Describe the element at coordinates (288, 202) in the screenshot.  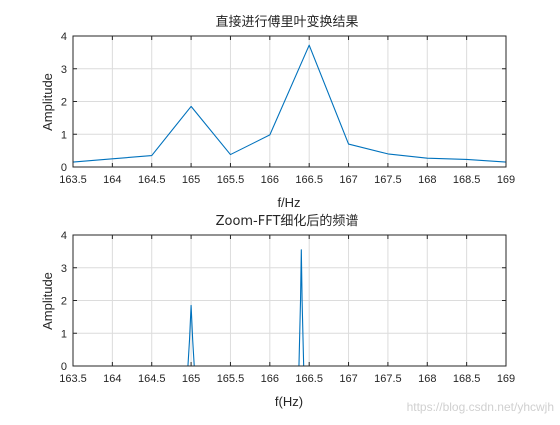
I see `x-axis-label: f/Hz` at that location.